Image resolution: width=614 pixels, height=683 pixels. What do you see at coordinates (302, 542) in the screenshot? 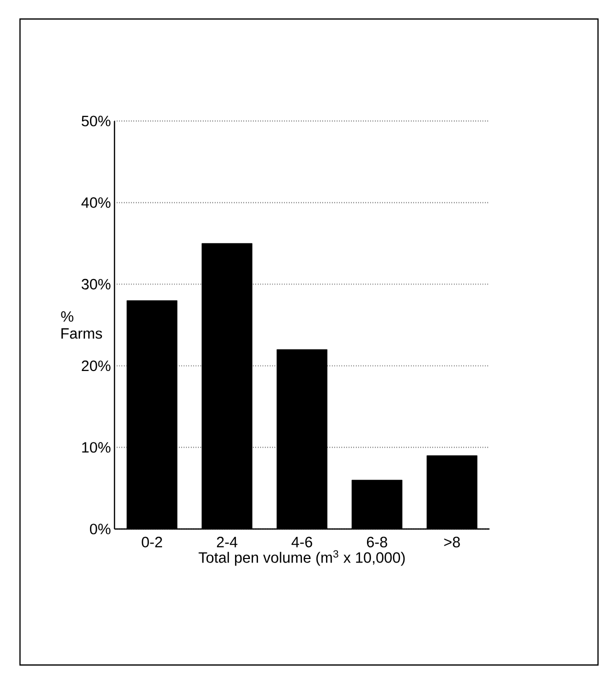
I see `x-tick-label: 4-6` at bounding box center [302, 542].